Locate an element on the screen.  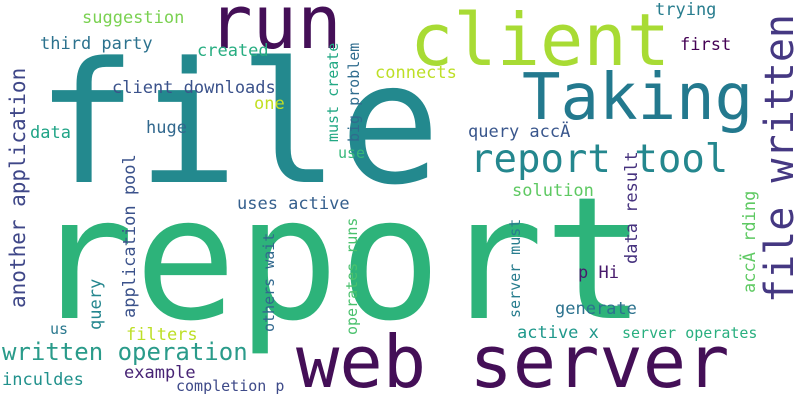
word-first: first is located at coordinates (706, 45).